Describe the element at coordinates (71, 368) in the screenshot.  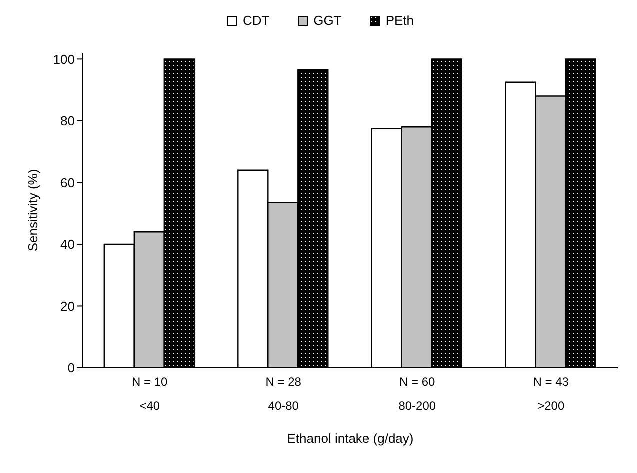
I see `y-tick-label: 0` at that location.